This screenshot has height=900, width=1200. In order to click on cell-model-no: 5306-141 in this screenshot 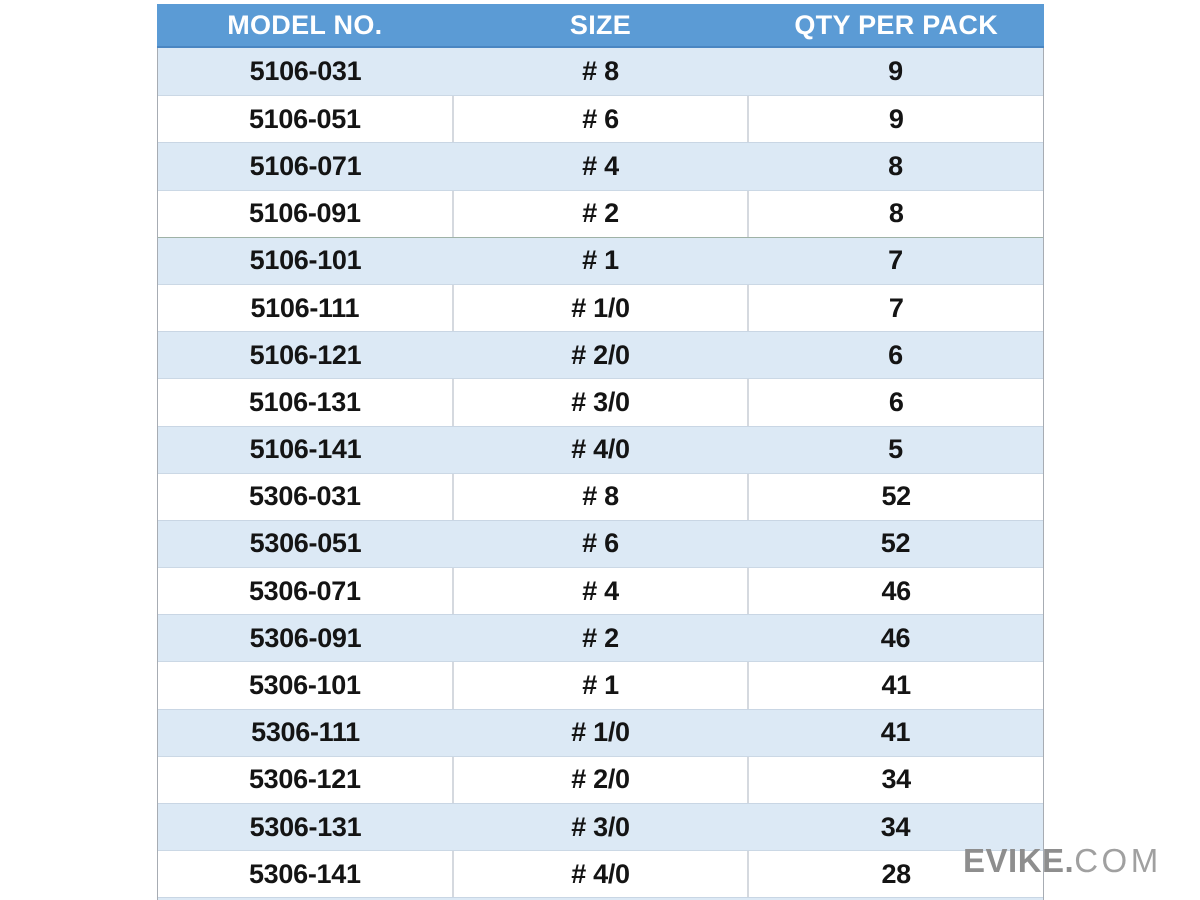, I will do `click(304, 873)`.